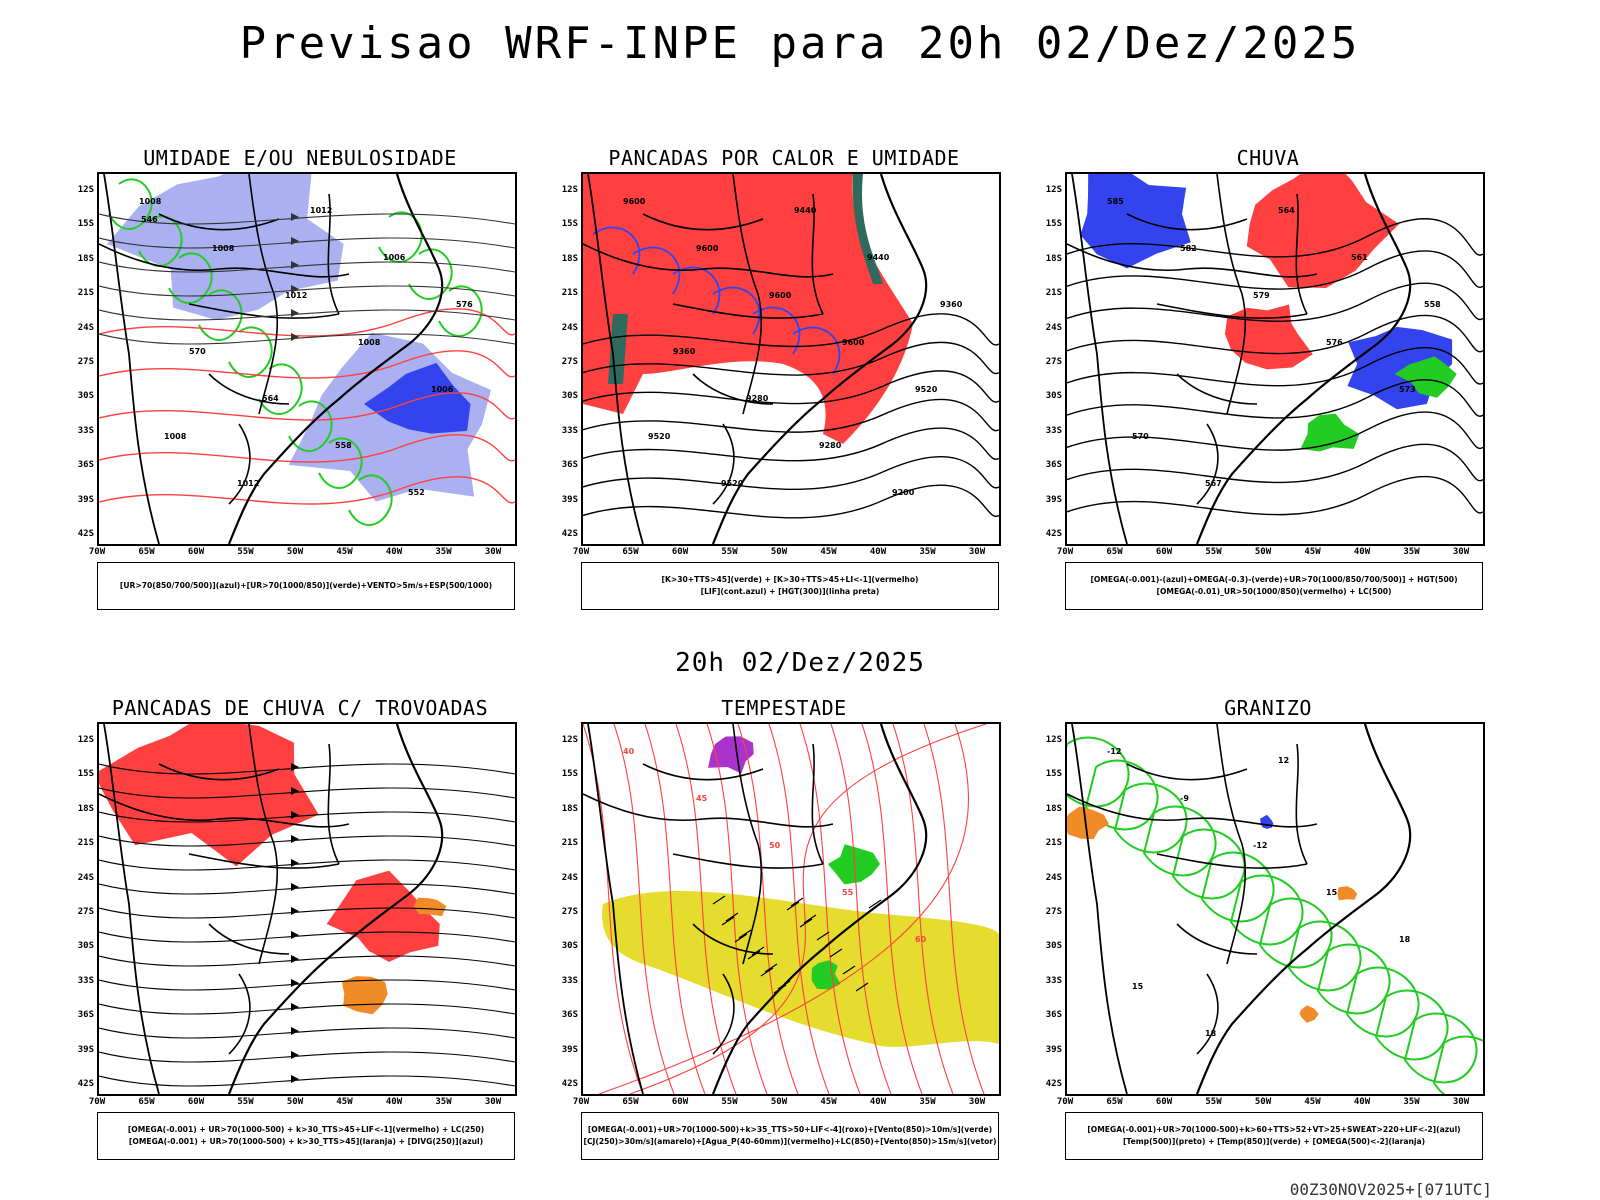 The image size is (1600, 1200). What do you see at coordinates (1309, 1014) in the screenshot?
I see `omega-500-area` at bounding box center [1309, 1014].